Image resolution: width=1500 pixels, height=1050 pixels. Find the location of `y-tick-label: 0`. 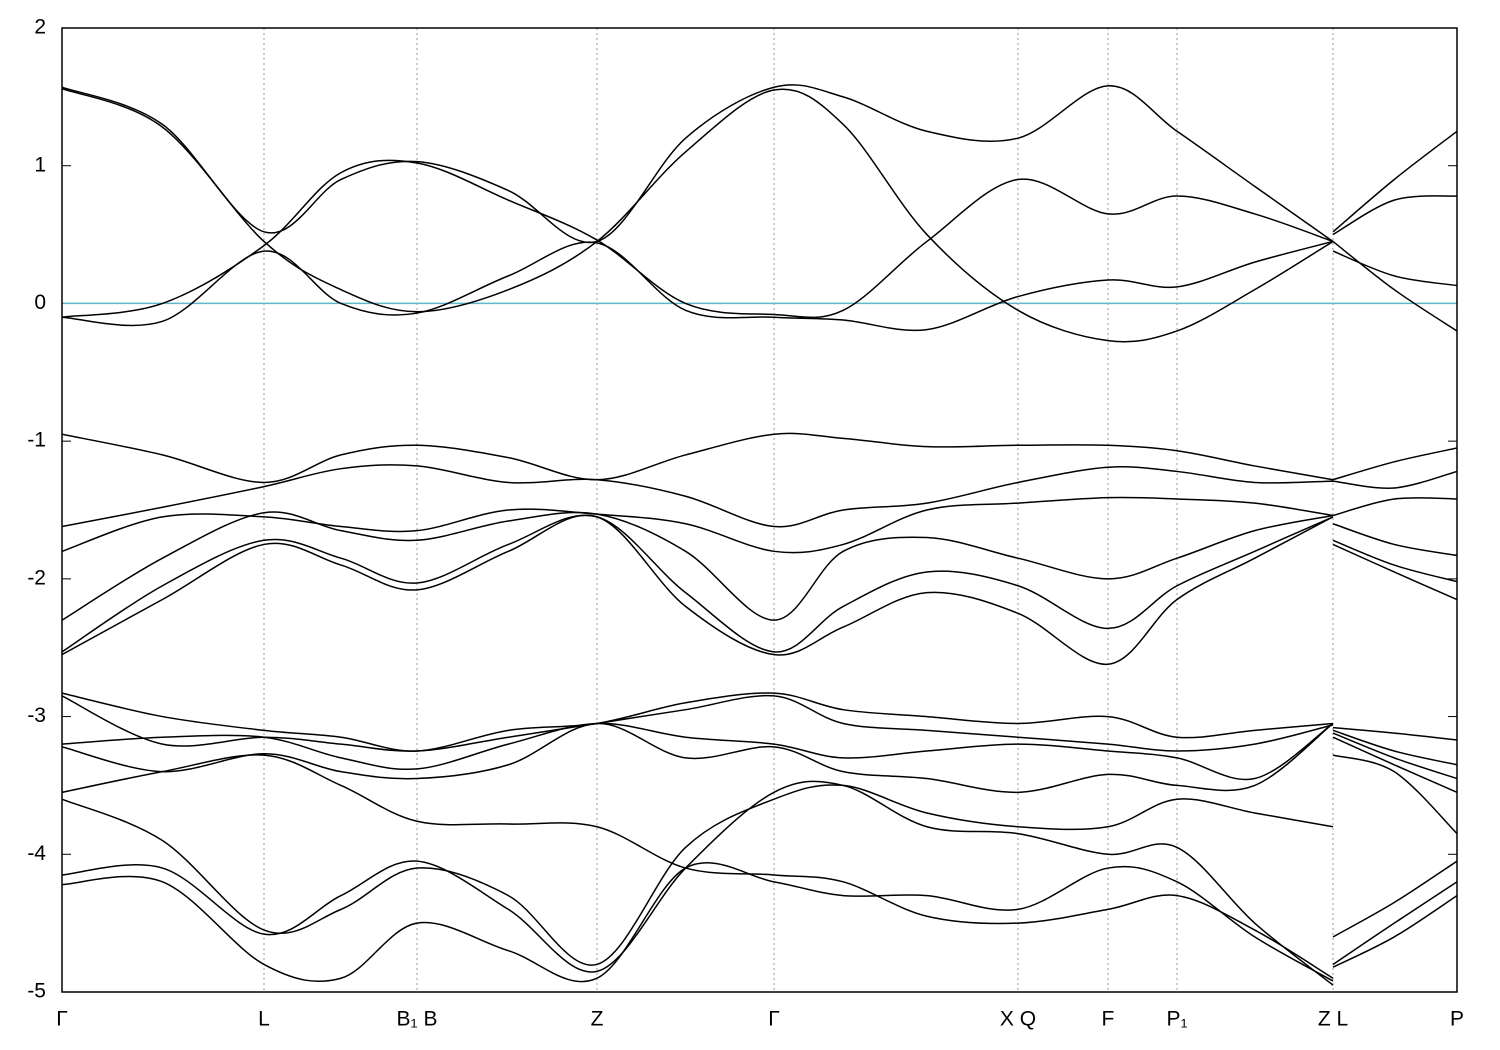

y-tick-label: 0 is located at coordinates (40, 302).